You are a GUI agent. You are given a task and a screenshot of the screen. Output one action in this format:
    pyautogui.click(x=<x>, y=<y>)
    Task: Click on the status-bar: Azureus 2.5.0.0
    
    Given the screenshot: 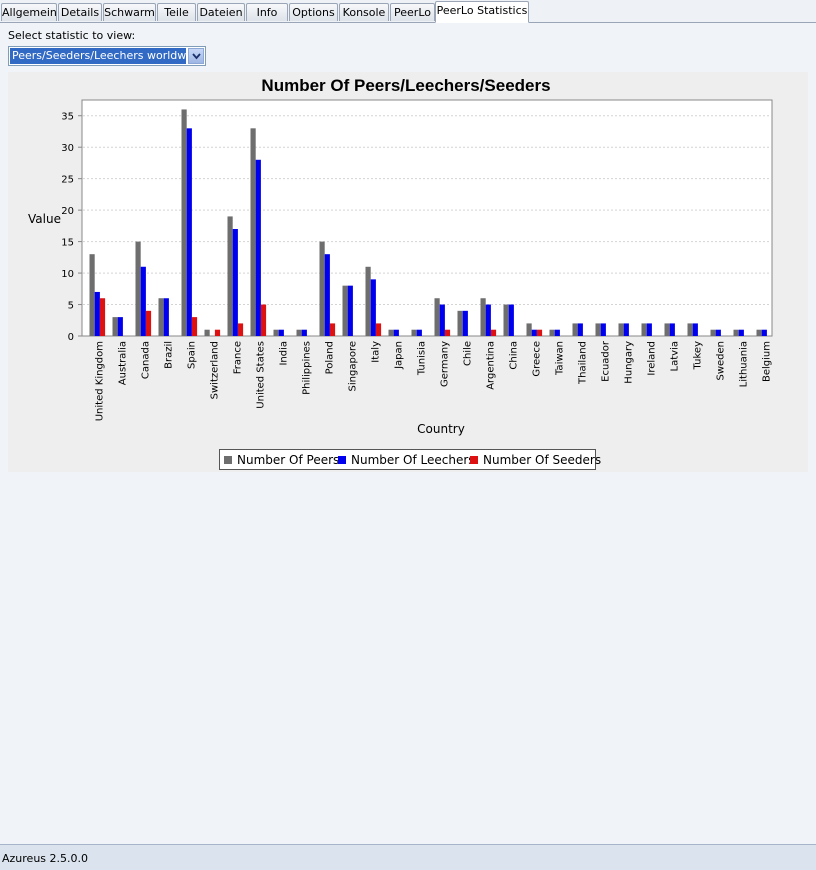 What is the action you would take?
    pyautogui.click(x=408, y=857)
    